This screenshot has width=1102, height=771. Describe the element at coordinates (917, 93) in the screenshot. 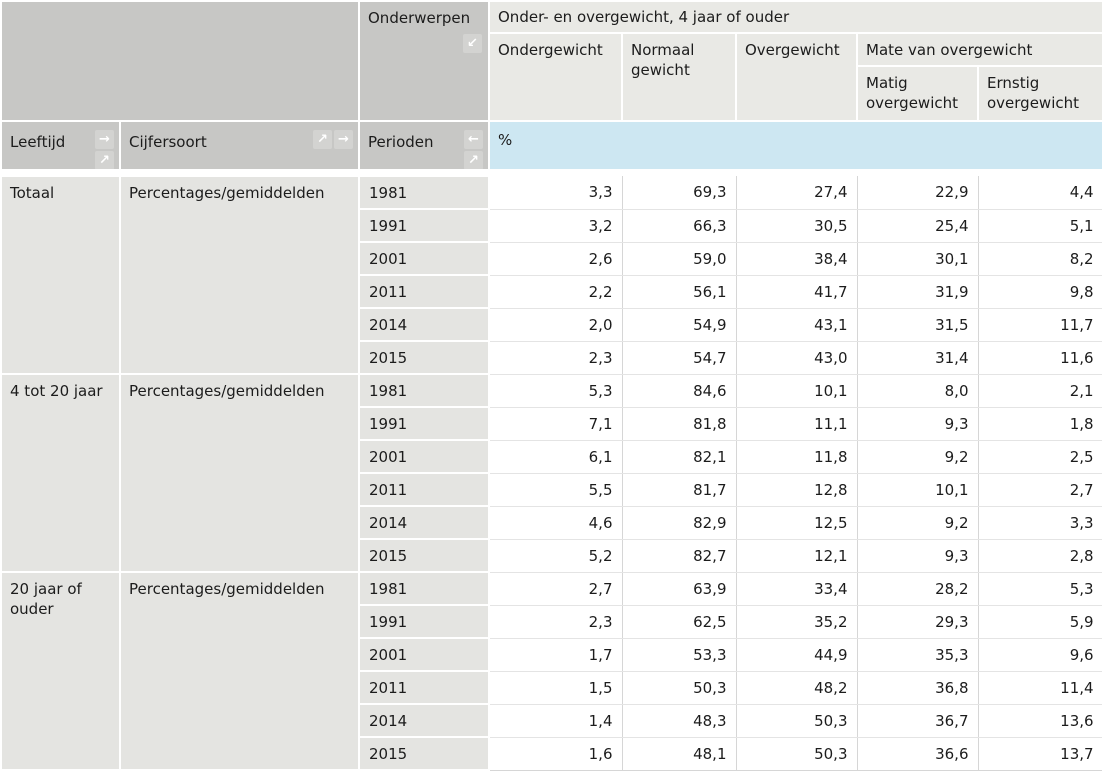

I see `column-header-matig-overgewicht: Matig overgewicht` at that location.